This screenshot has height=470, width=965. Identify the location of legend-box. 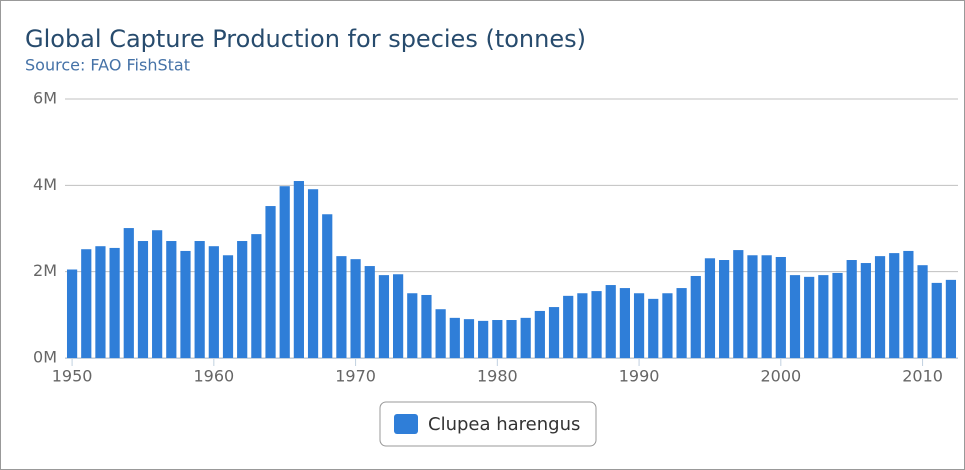
(488, 424).